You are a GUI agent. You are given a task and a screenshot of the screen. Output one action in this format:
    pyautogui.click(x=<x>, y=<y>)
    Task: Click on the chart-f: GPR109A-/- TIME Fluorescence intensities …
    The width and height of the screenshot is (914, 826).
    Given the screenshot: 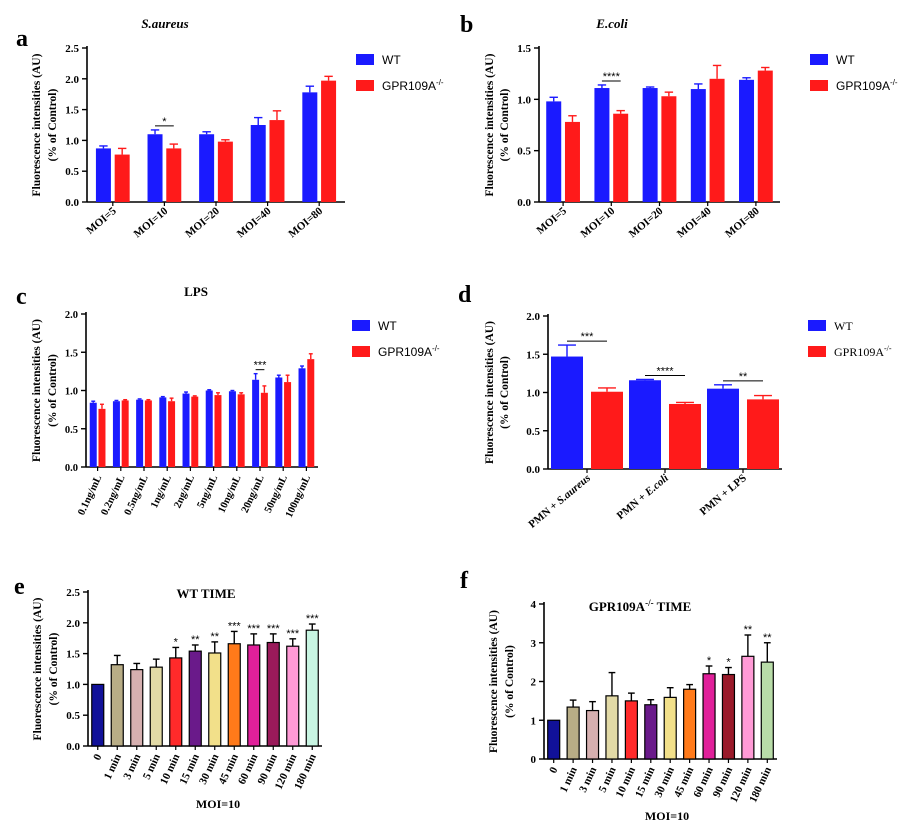 What is the action you would take?
    pyautogui.click(x=632, y=710)
    